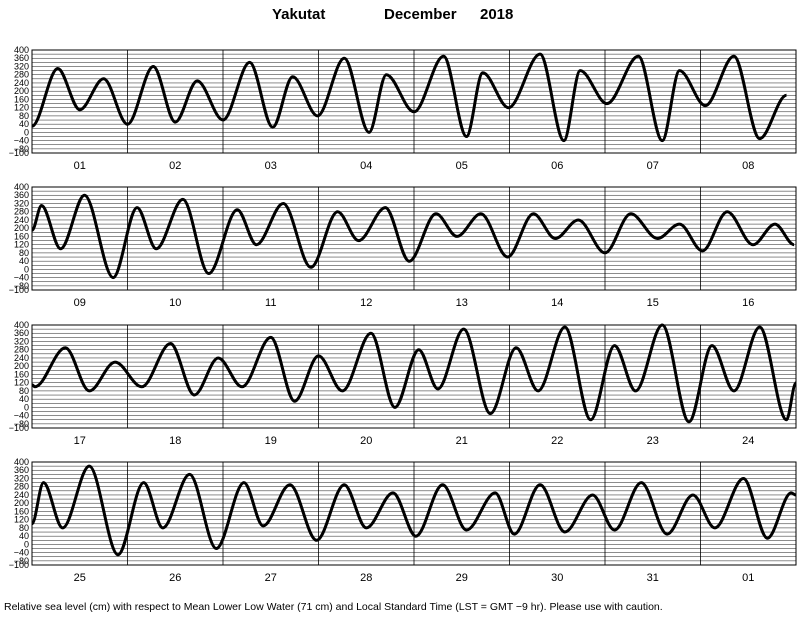 This screenshot has width=800, height=618. I want to click on year-title: 2018, so click(497, 14).